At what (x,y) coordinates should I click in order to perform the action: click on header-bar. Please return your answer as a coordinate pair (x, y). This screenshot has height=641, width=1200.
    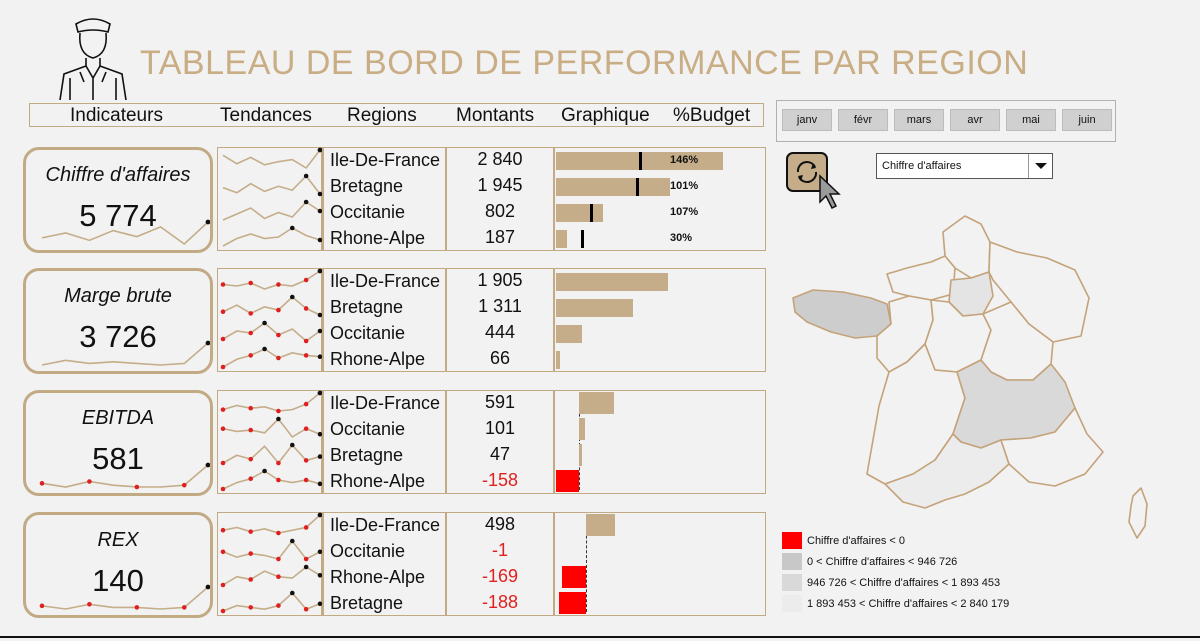
    Looking at the image, I should click on (396, 115).